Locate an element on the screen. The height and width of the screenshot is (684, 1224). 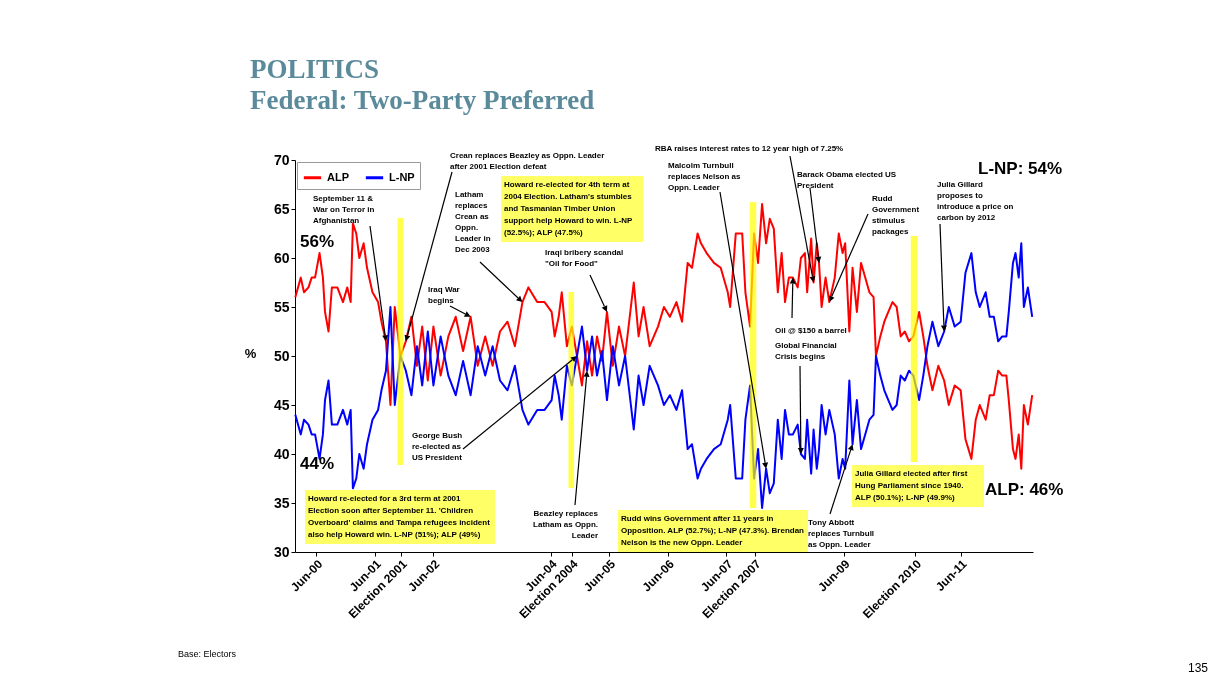
y-axis-title: % is located at coordinates (250, 353).